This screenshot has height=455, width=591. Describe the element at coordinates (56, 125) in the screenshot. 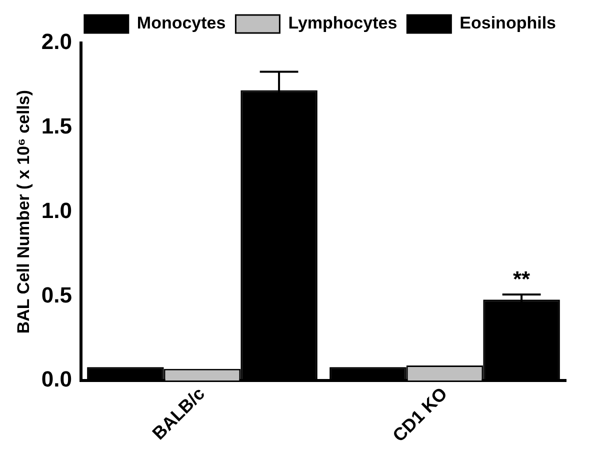

I see `y-tick-label: 1.5` at that location.